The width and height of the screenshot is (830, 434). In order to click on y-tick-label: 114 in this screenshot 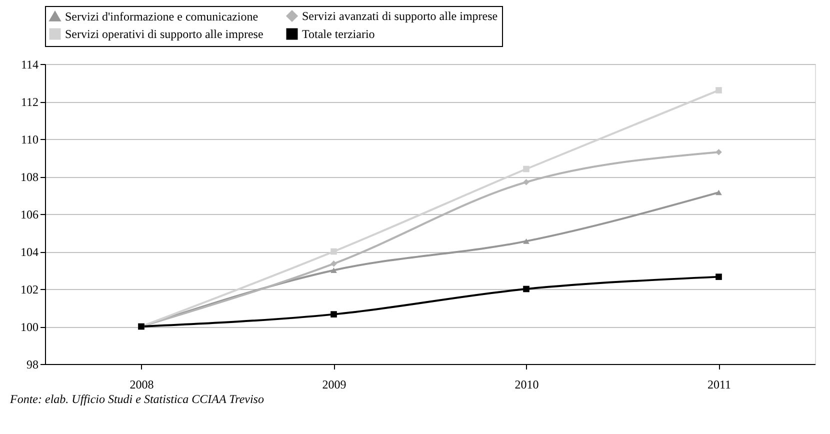, I will do `click(29, 65)`.